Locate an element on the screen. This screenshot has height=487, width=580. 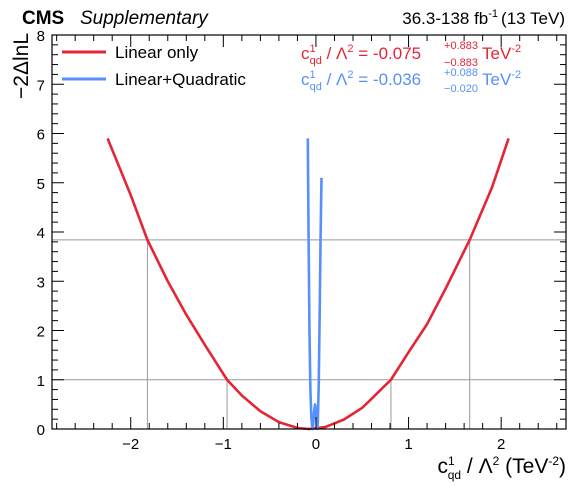
y-tick-label-5: 5 is located at coordinates (41, 184).